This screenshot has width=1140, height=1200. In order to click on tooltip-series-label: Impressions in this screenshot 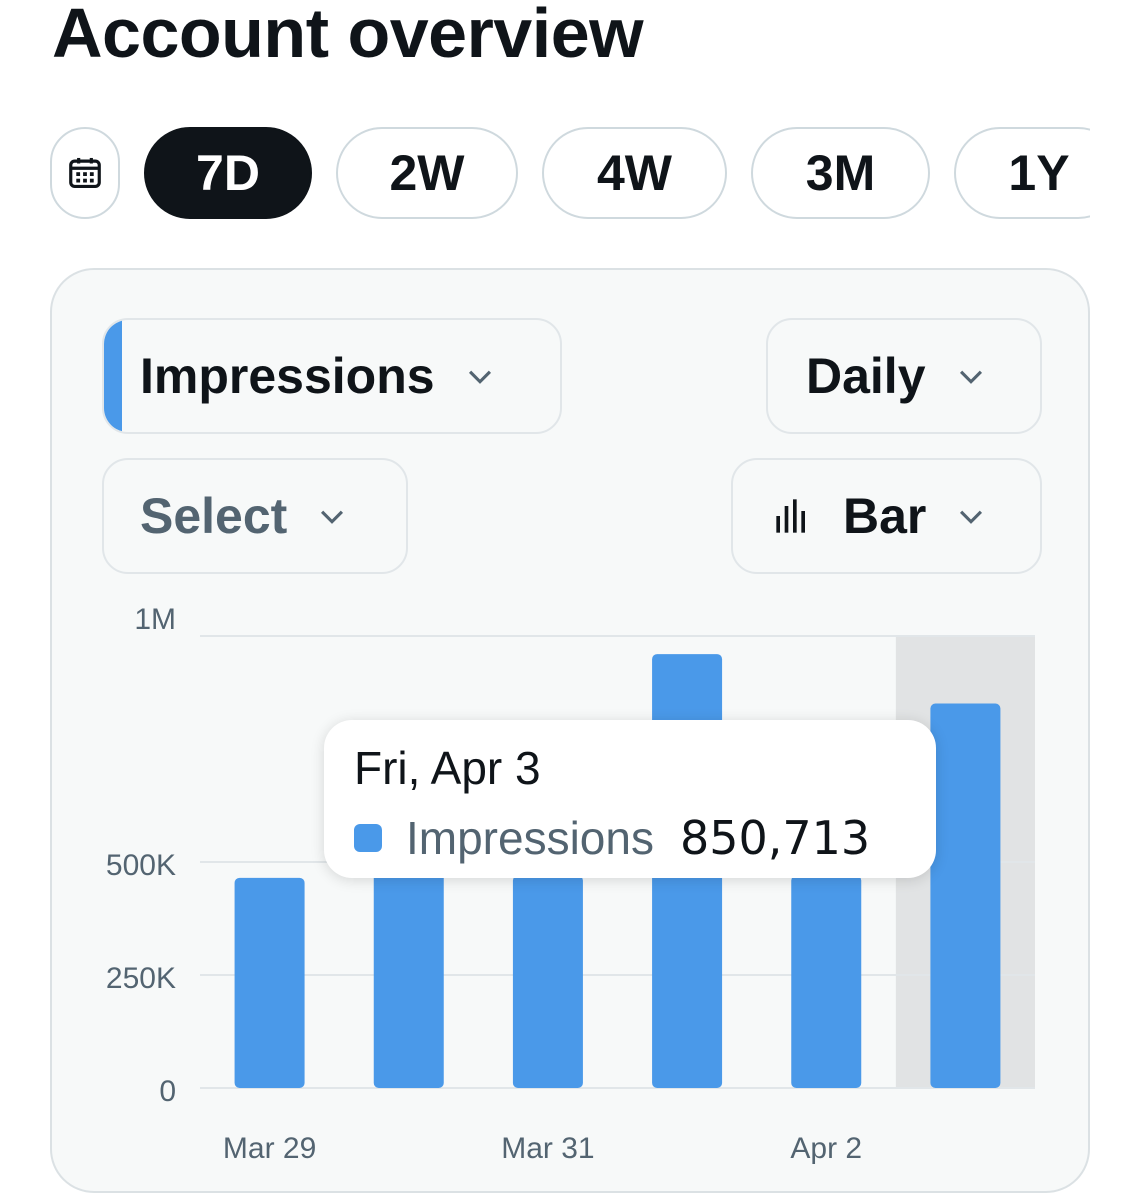, I will do `click(530, 838)`.